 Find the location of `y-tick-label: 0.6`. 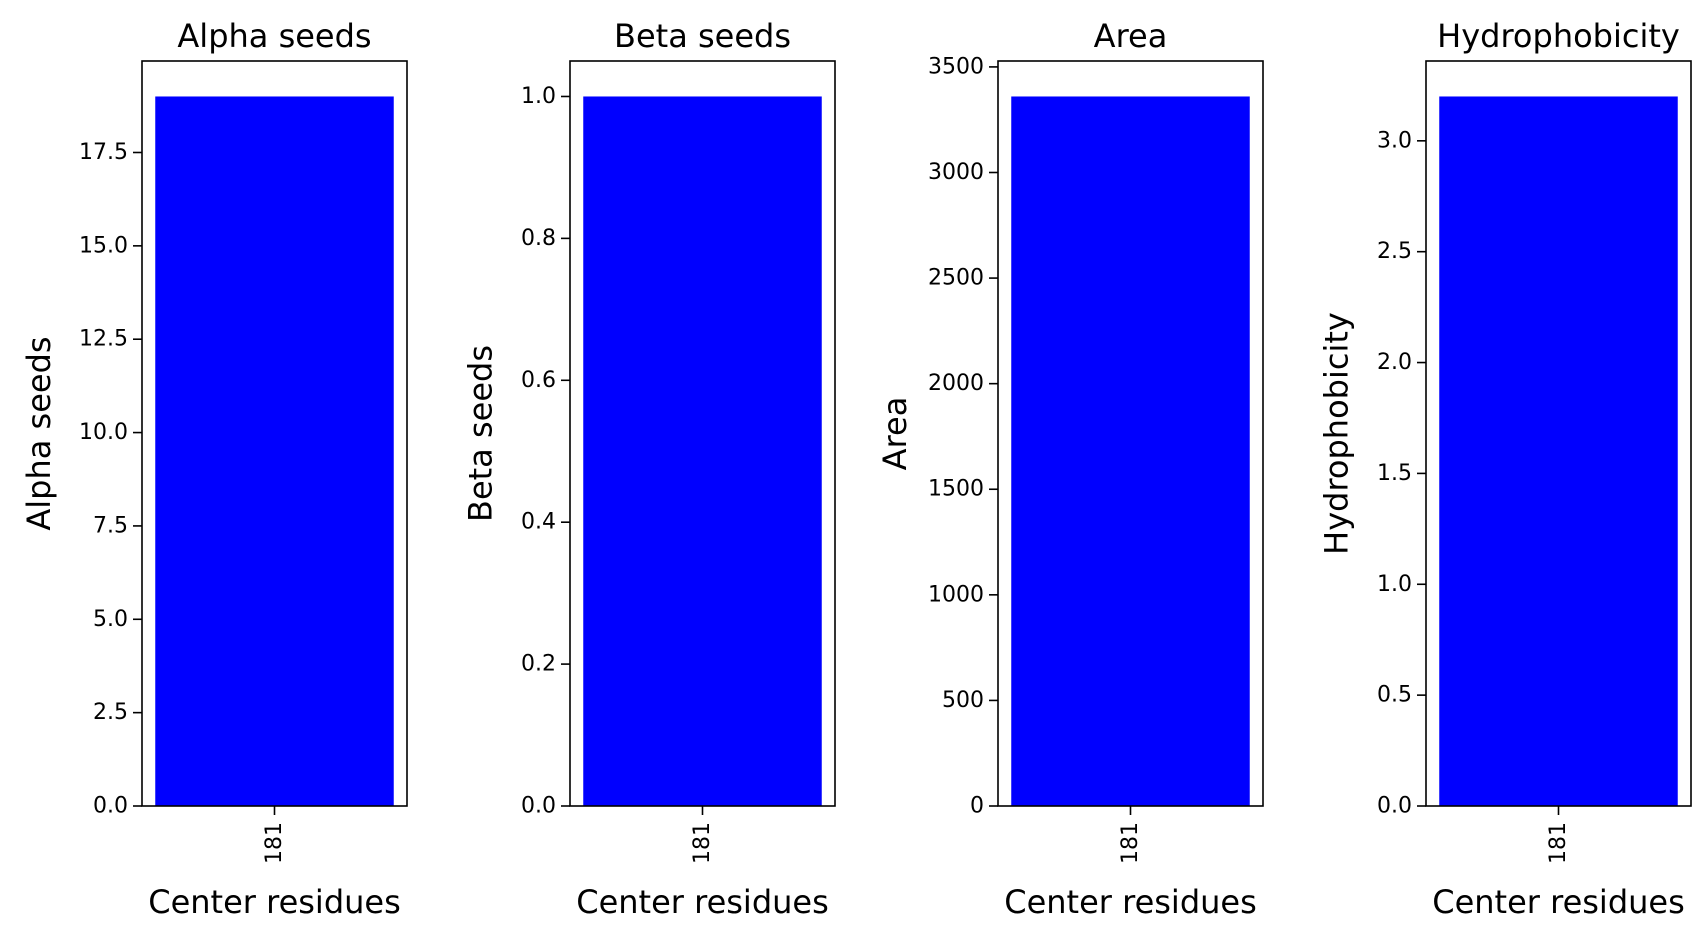

y-tick-label: 0.6 is located at coordinates (538, 380).